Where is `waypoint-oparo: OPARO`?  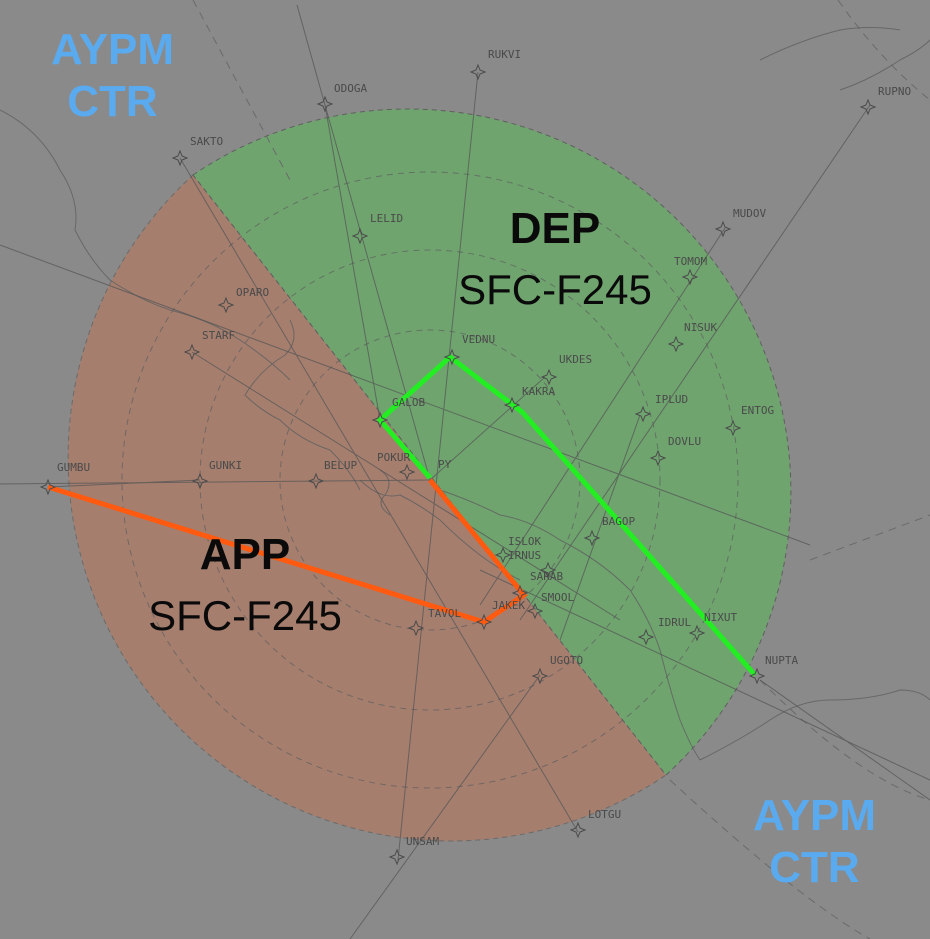 waypoint-oparo: OPARO is located at coordinates (243, 300).